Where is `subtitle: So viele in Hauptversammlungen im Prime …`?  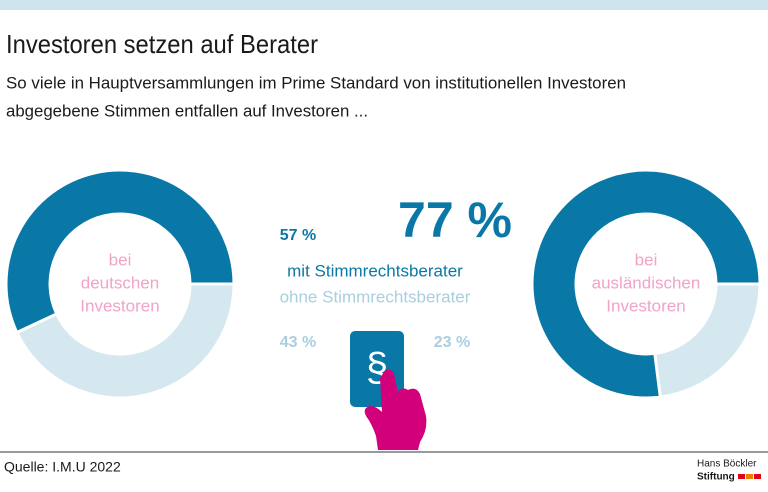
subtitle: So viele in Hauptversammlungen im Prime … is located at coordinates (316, 82).